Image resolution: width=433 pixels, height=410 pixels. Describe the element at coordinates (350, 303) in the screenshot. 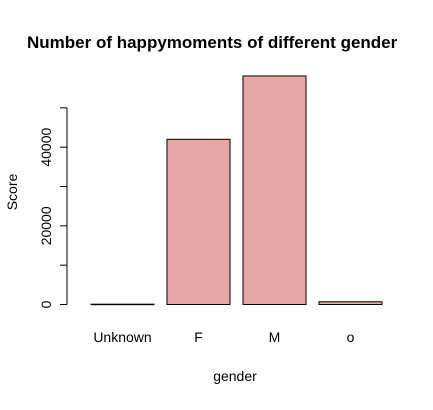

I see `bar-o` at that location.